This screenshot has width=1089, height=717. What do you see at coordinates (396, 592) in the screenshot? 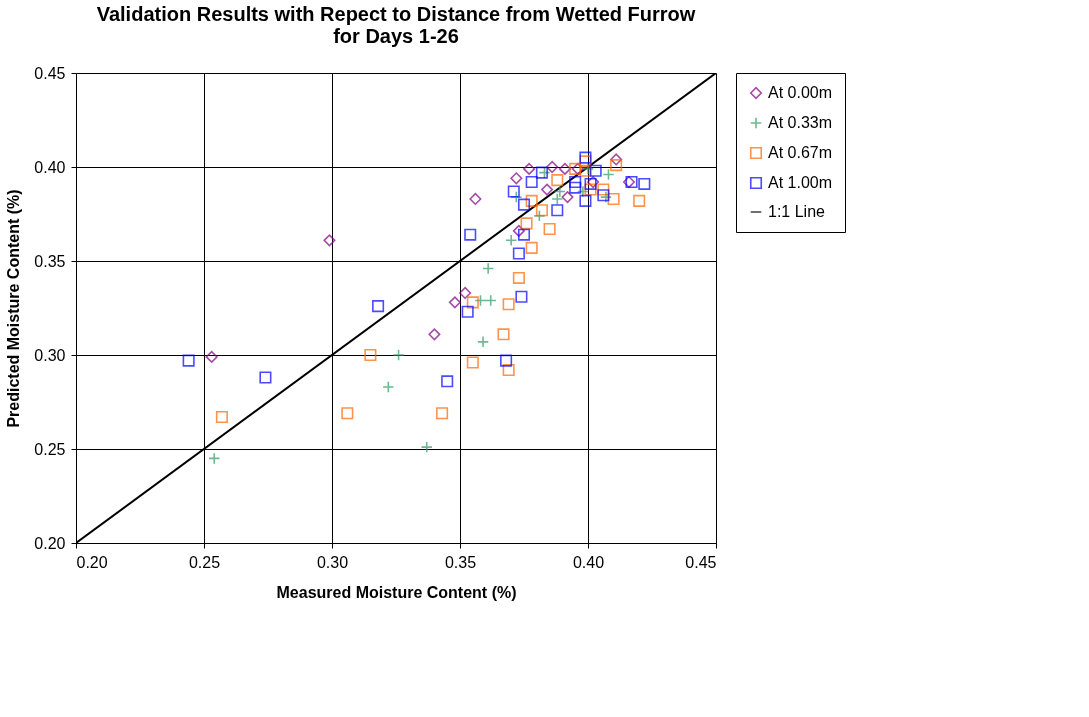
I see `x-axis-title: Measured Moisture Content (%)` at bounding box center [396, 592].